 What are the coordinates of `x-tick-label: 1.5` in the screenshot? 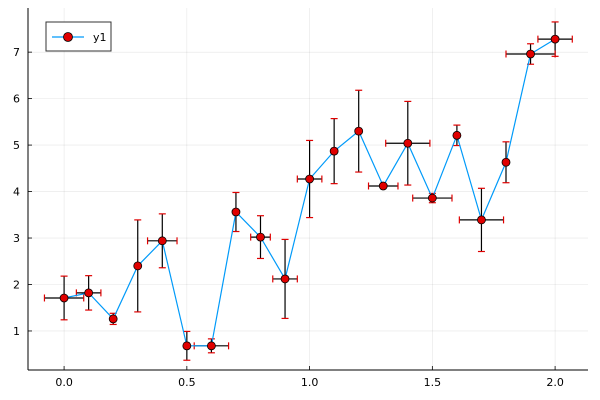 It's located at (433, 382).